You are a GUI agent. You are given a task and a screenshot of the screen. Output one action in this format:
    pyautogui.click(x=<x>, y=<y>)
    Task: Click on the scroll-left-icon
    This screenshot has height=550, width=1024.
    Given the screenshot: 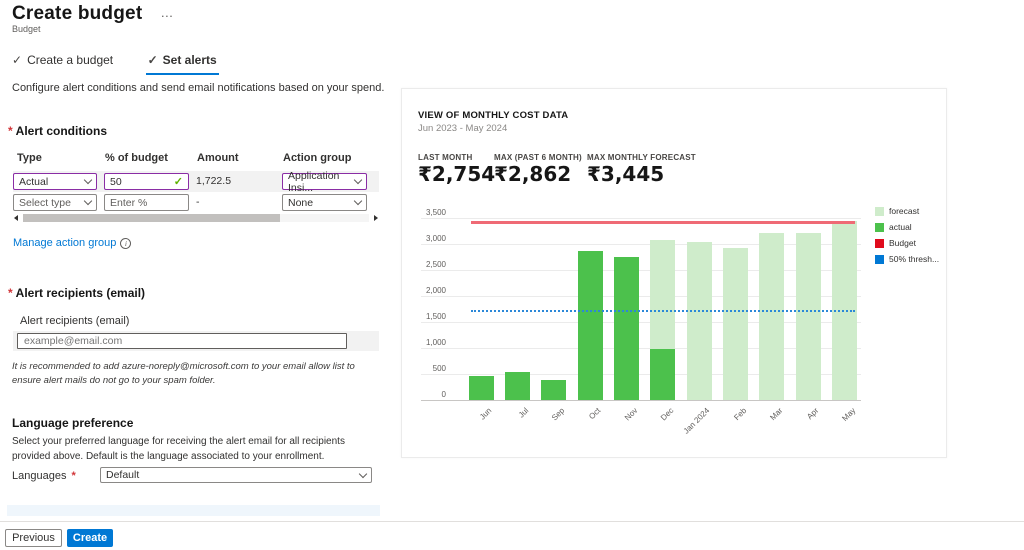 What is the action you would take?
    pyautogui.click(x=16, y=218)
    